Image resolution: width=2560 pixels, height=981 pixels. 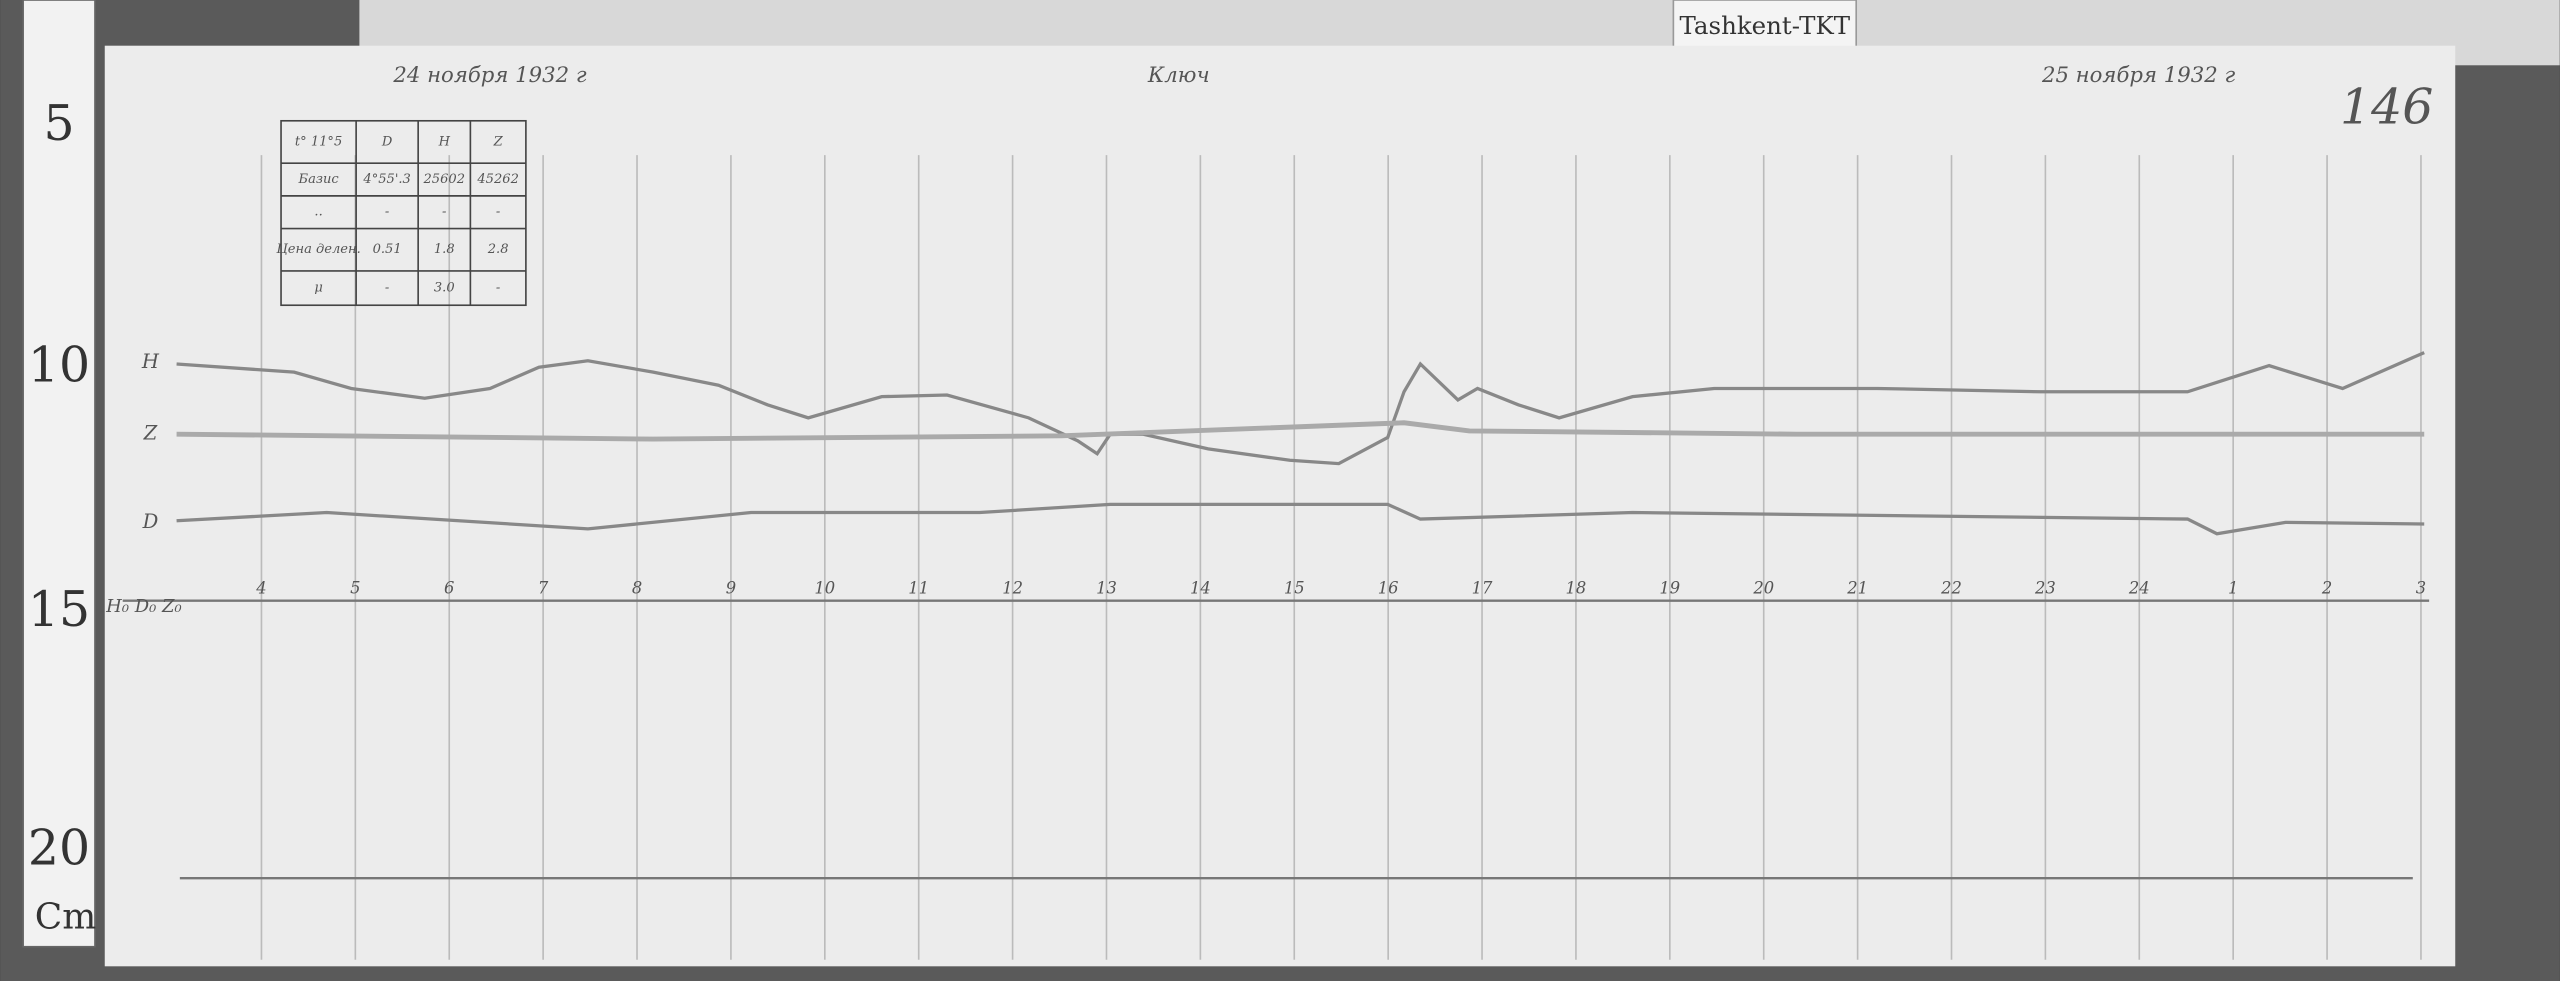 I want to click on table-cell: t° 11°5, so click(x=318, y=142).